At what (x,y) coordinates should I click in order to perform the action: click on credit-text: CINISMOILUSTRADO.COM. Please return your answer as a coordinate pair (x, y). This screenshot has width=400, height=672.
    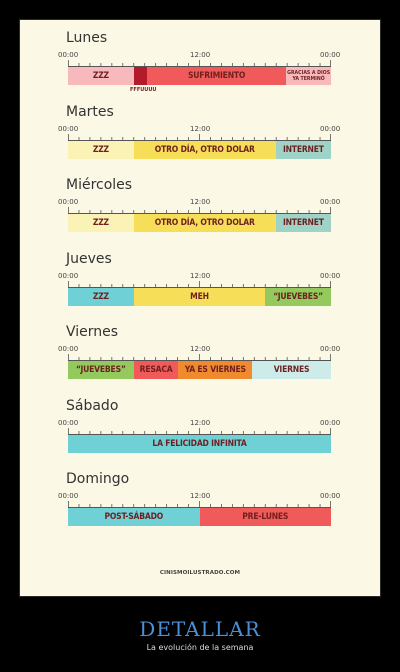
    Looking at the image, I should click on (200, 573).